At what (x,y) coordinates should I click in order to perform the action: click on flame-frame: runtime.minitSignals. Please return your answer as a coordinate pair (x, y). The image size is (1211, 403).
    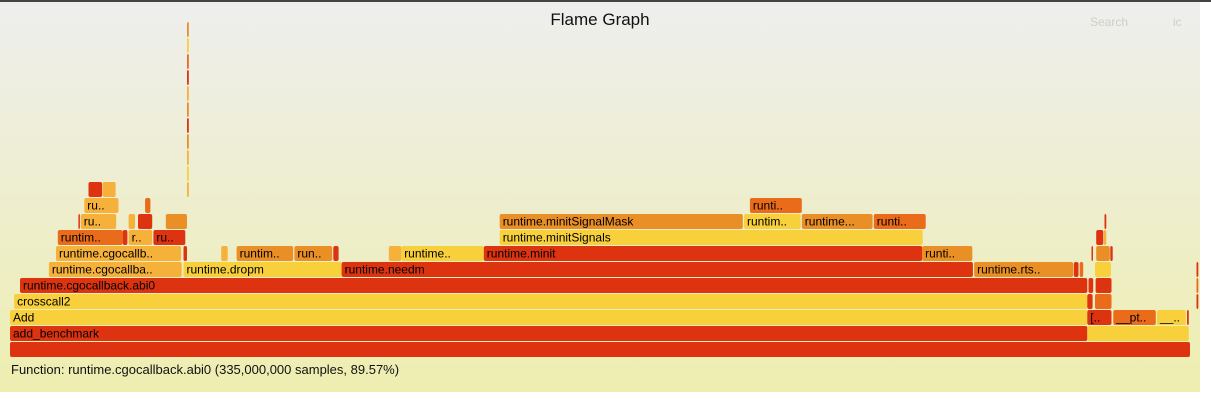
    Looking at the image, I should click on (711, 237).